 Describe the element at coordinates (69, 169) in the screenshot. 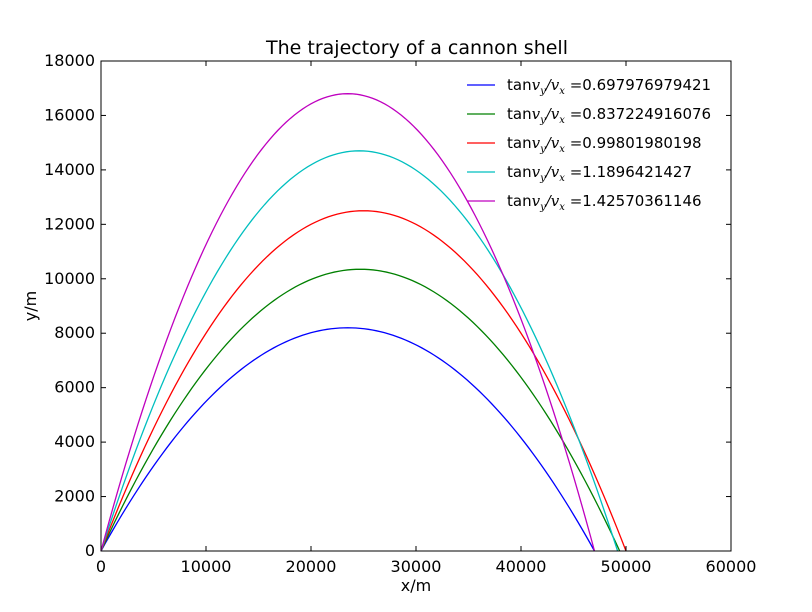

I see `y-tick-label: 14000` at that location.